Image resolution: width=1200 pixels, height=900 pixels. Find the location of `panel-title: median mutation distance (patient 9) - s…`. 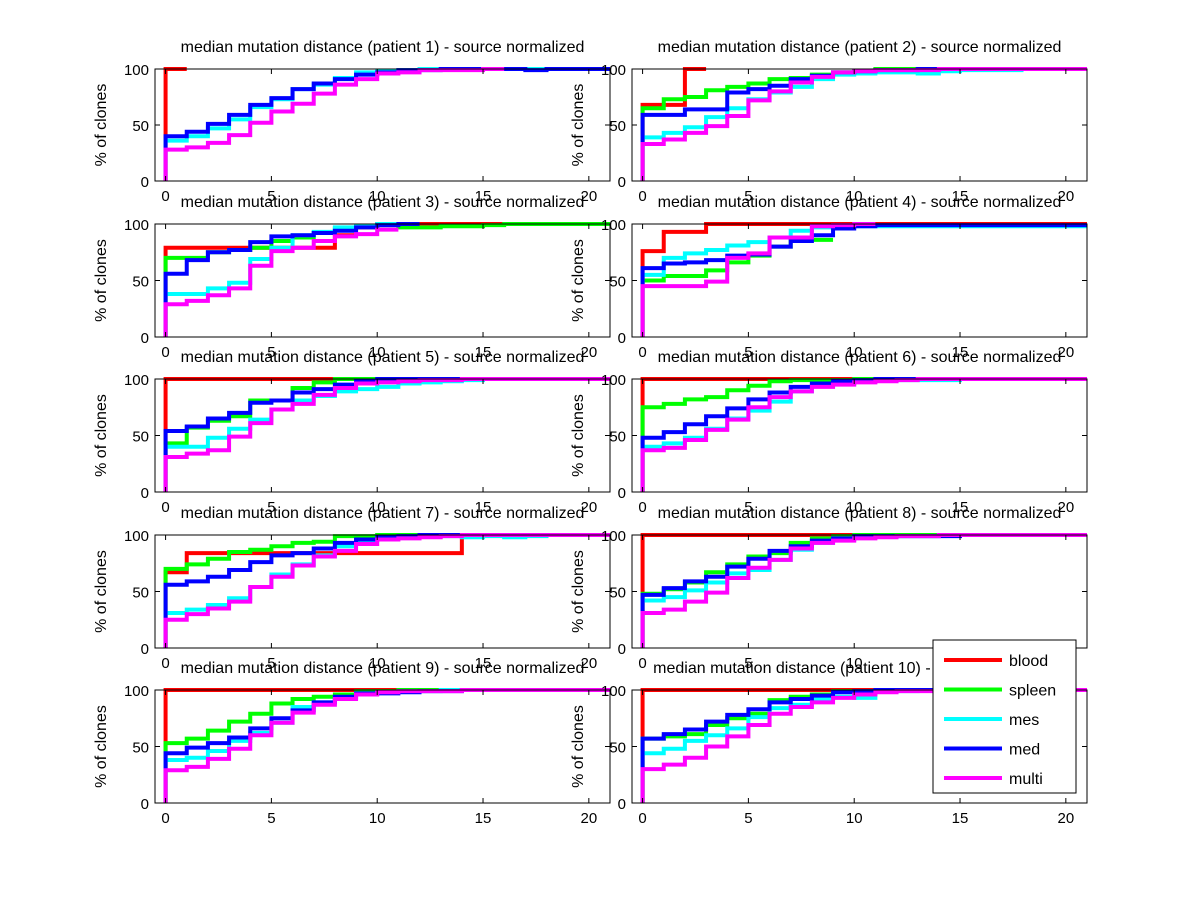

panel-title: median mutation distance (patient 9) - s… is located at coordinates (383, 668).